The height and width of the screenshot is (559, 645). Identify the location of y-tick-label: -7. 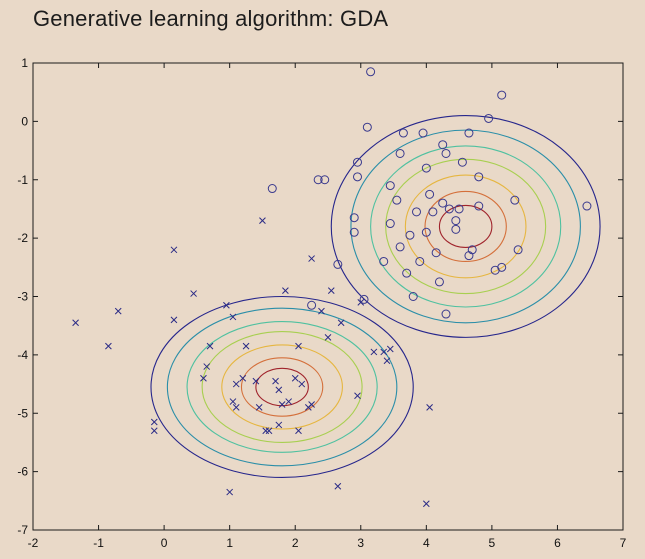
(22, 530).